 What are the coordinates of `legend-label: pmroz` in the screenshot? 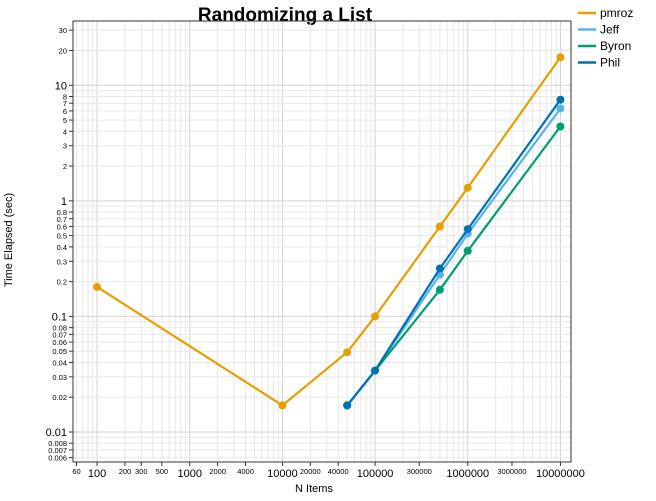 It's located at (616, 13).